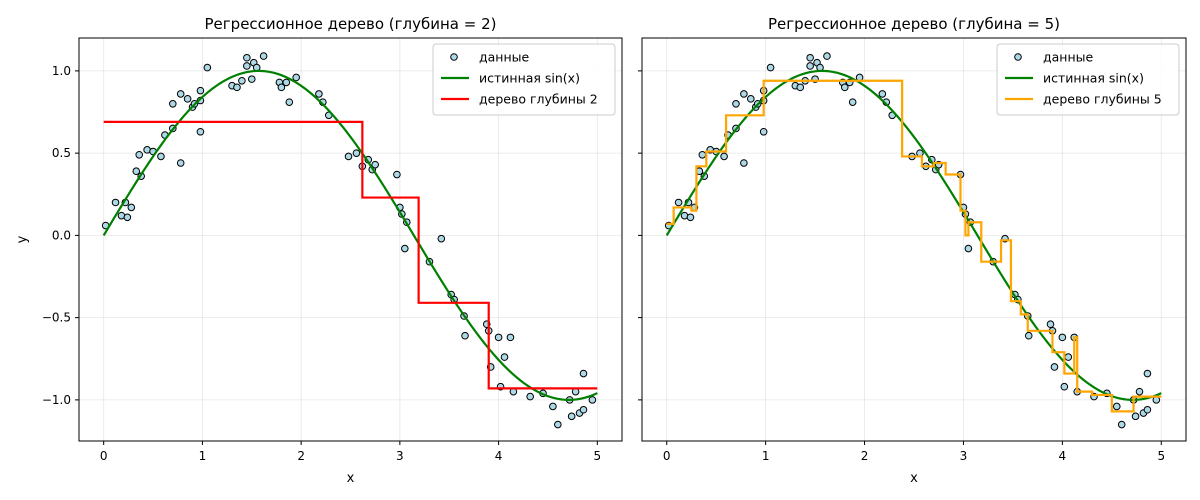 The height and width of the screenshot is (500, 1200). I want to click on y-tick-label: 0.0, so click(61, 235).